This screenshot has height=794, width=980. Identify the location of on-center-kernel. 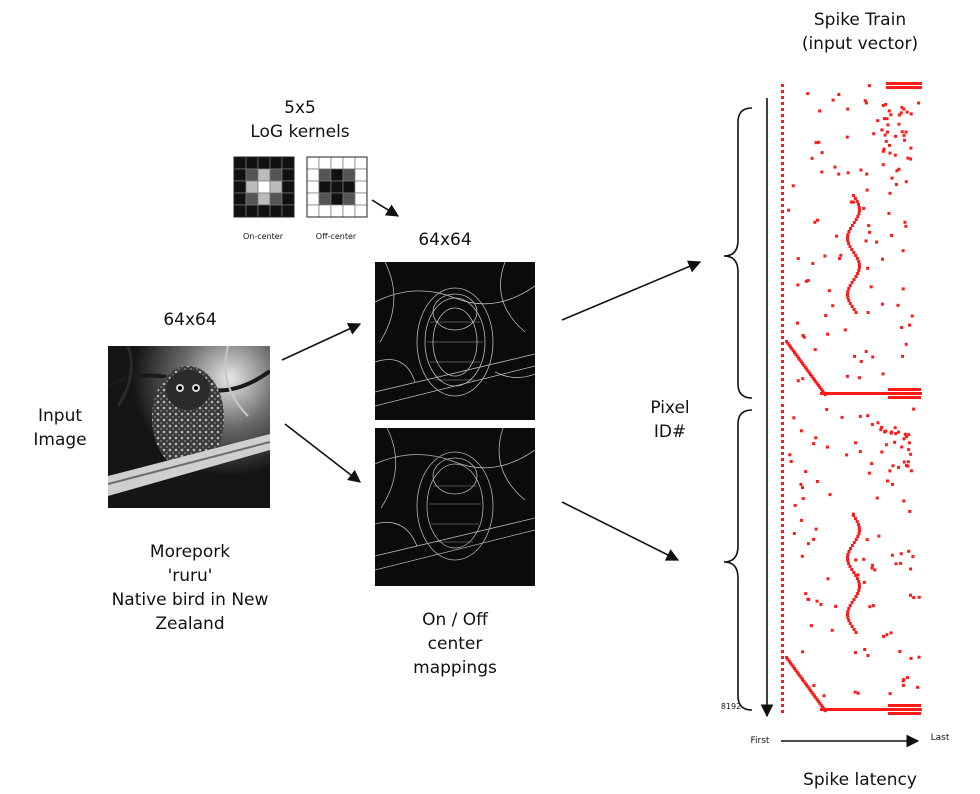
(264, 187).